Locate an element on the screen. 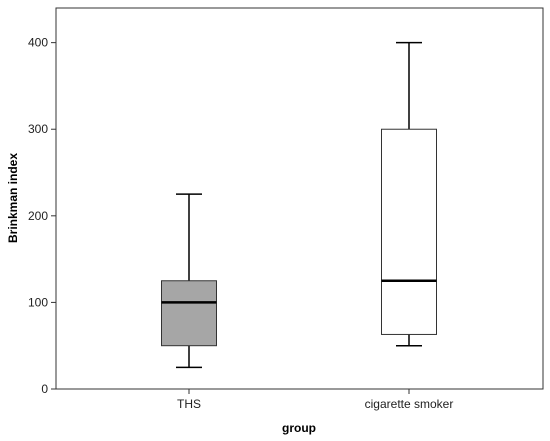  y-axis-title: Brinkman index is located at coordinates (13, 198).